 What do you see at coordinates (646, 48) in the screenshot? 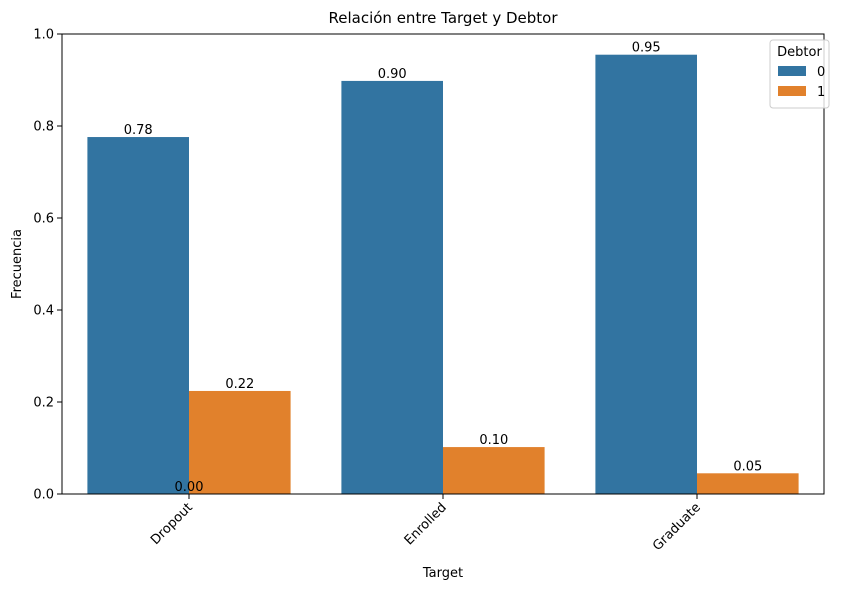
I see `bar-value-label: 0.95` at bounding box center [646, 48].